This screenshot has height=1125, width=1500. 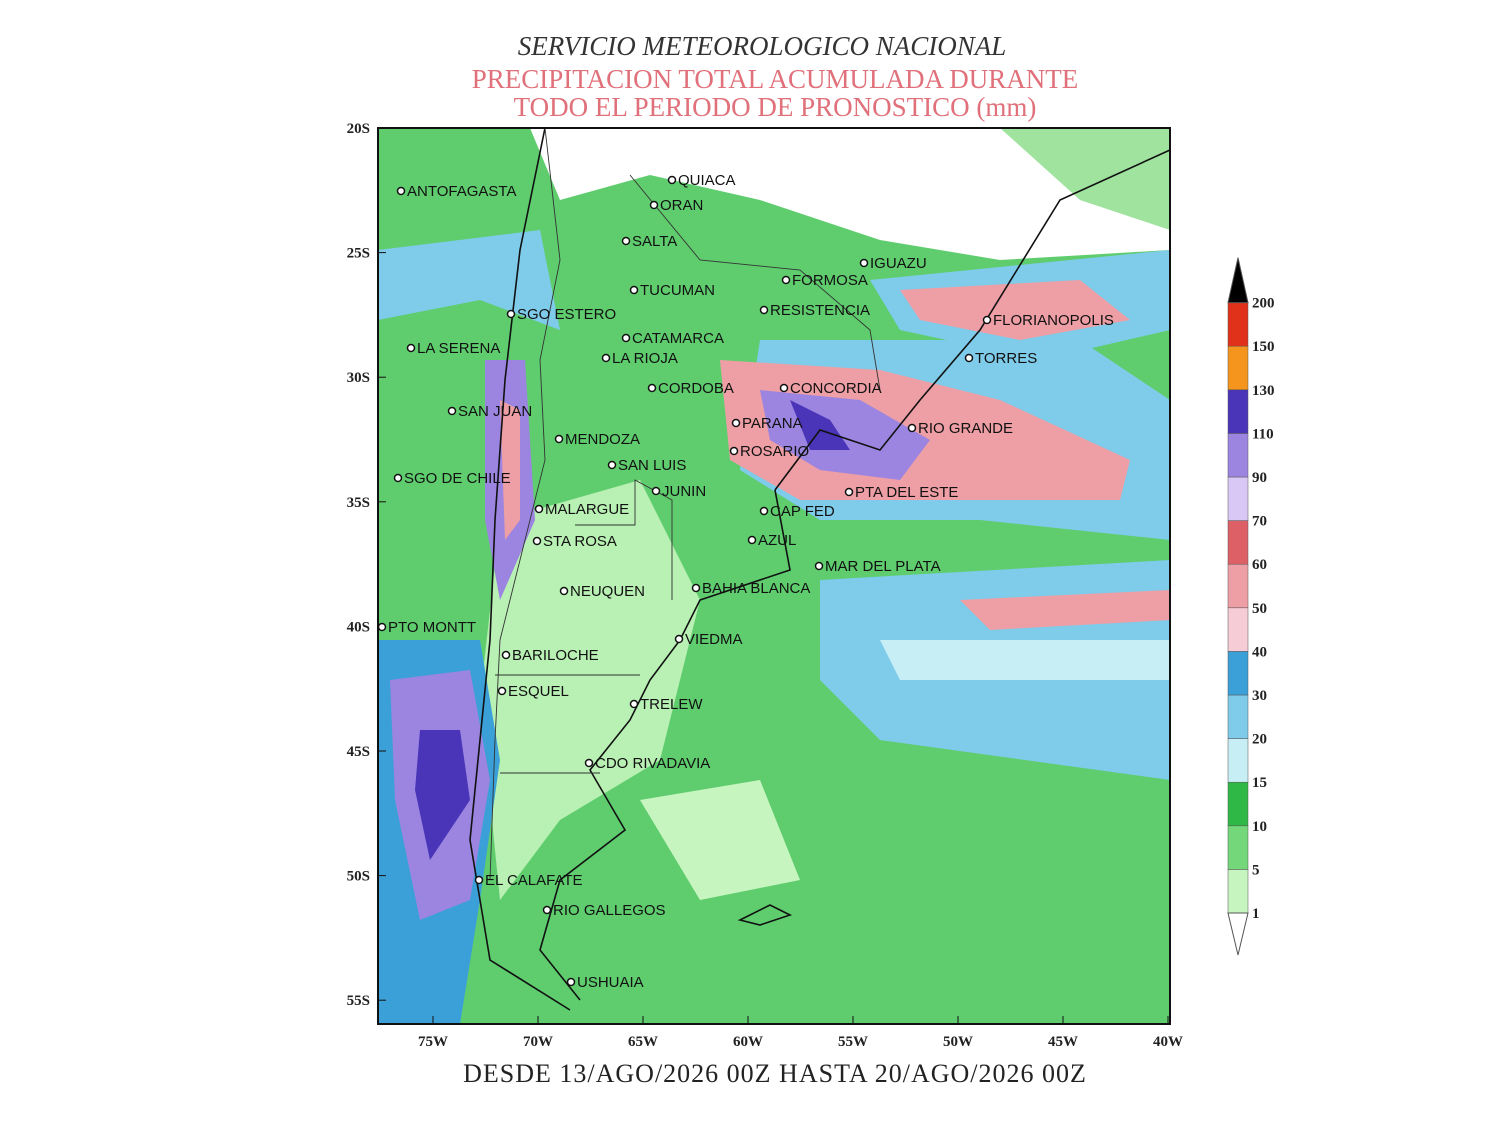 I want to click on city-label: PTA DEL ESTE, so click(x=906, y=492).